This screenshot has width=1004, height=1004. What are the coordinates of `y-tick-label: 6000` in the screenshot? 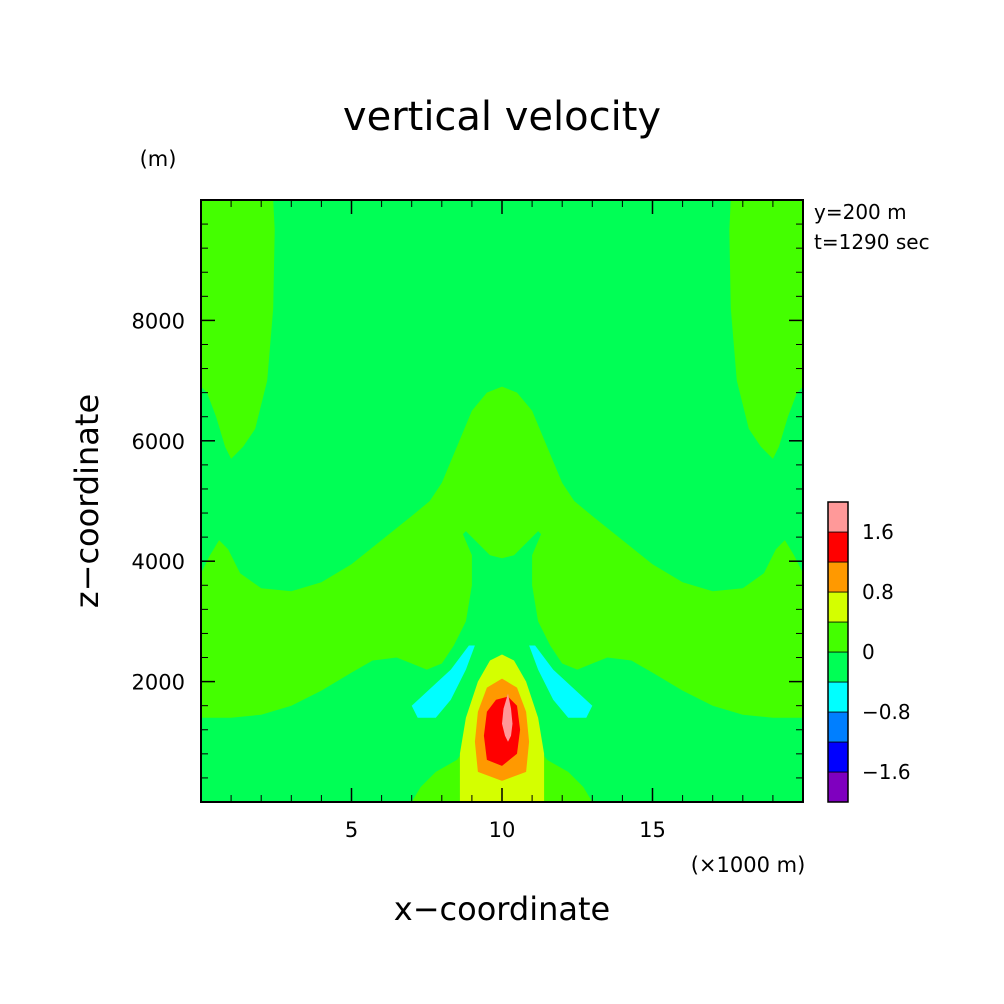 It's located at (158, 442).